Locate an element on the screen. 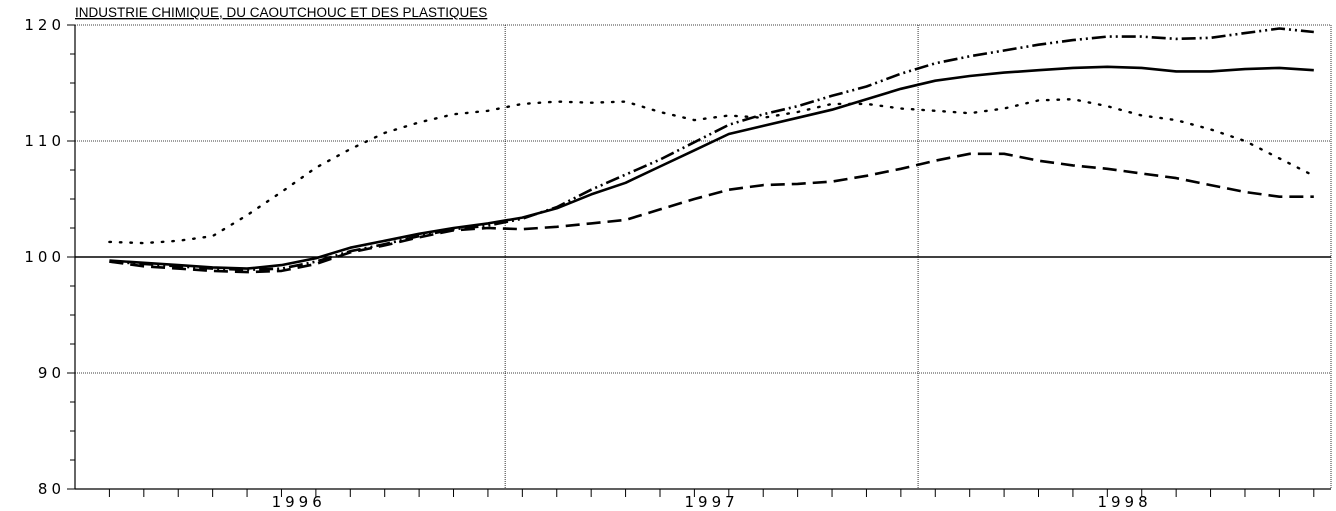 This screenshot has height=511, width=1336. y-tick-label: 90 is located at coordinates (51, 373).